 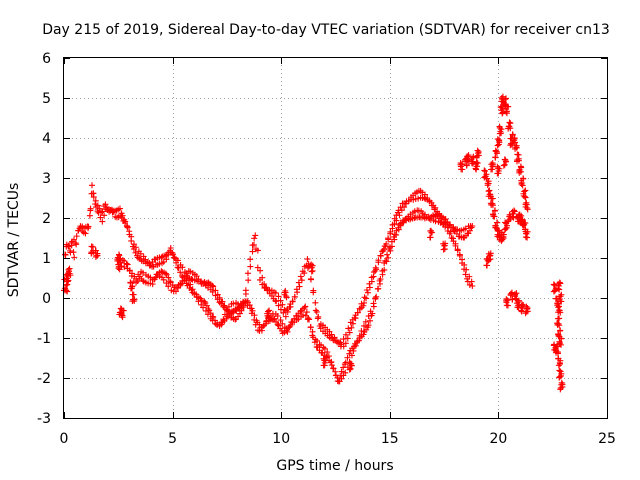 What do you see at coordinates (390, 439) in the screenshot?
I see `x-tick-label: 15` at bounding box center [390, 439].